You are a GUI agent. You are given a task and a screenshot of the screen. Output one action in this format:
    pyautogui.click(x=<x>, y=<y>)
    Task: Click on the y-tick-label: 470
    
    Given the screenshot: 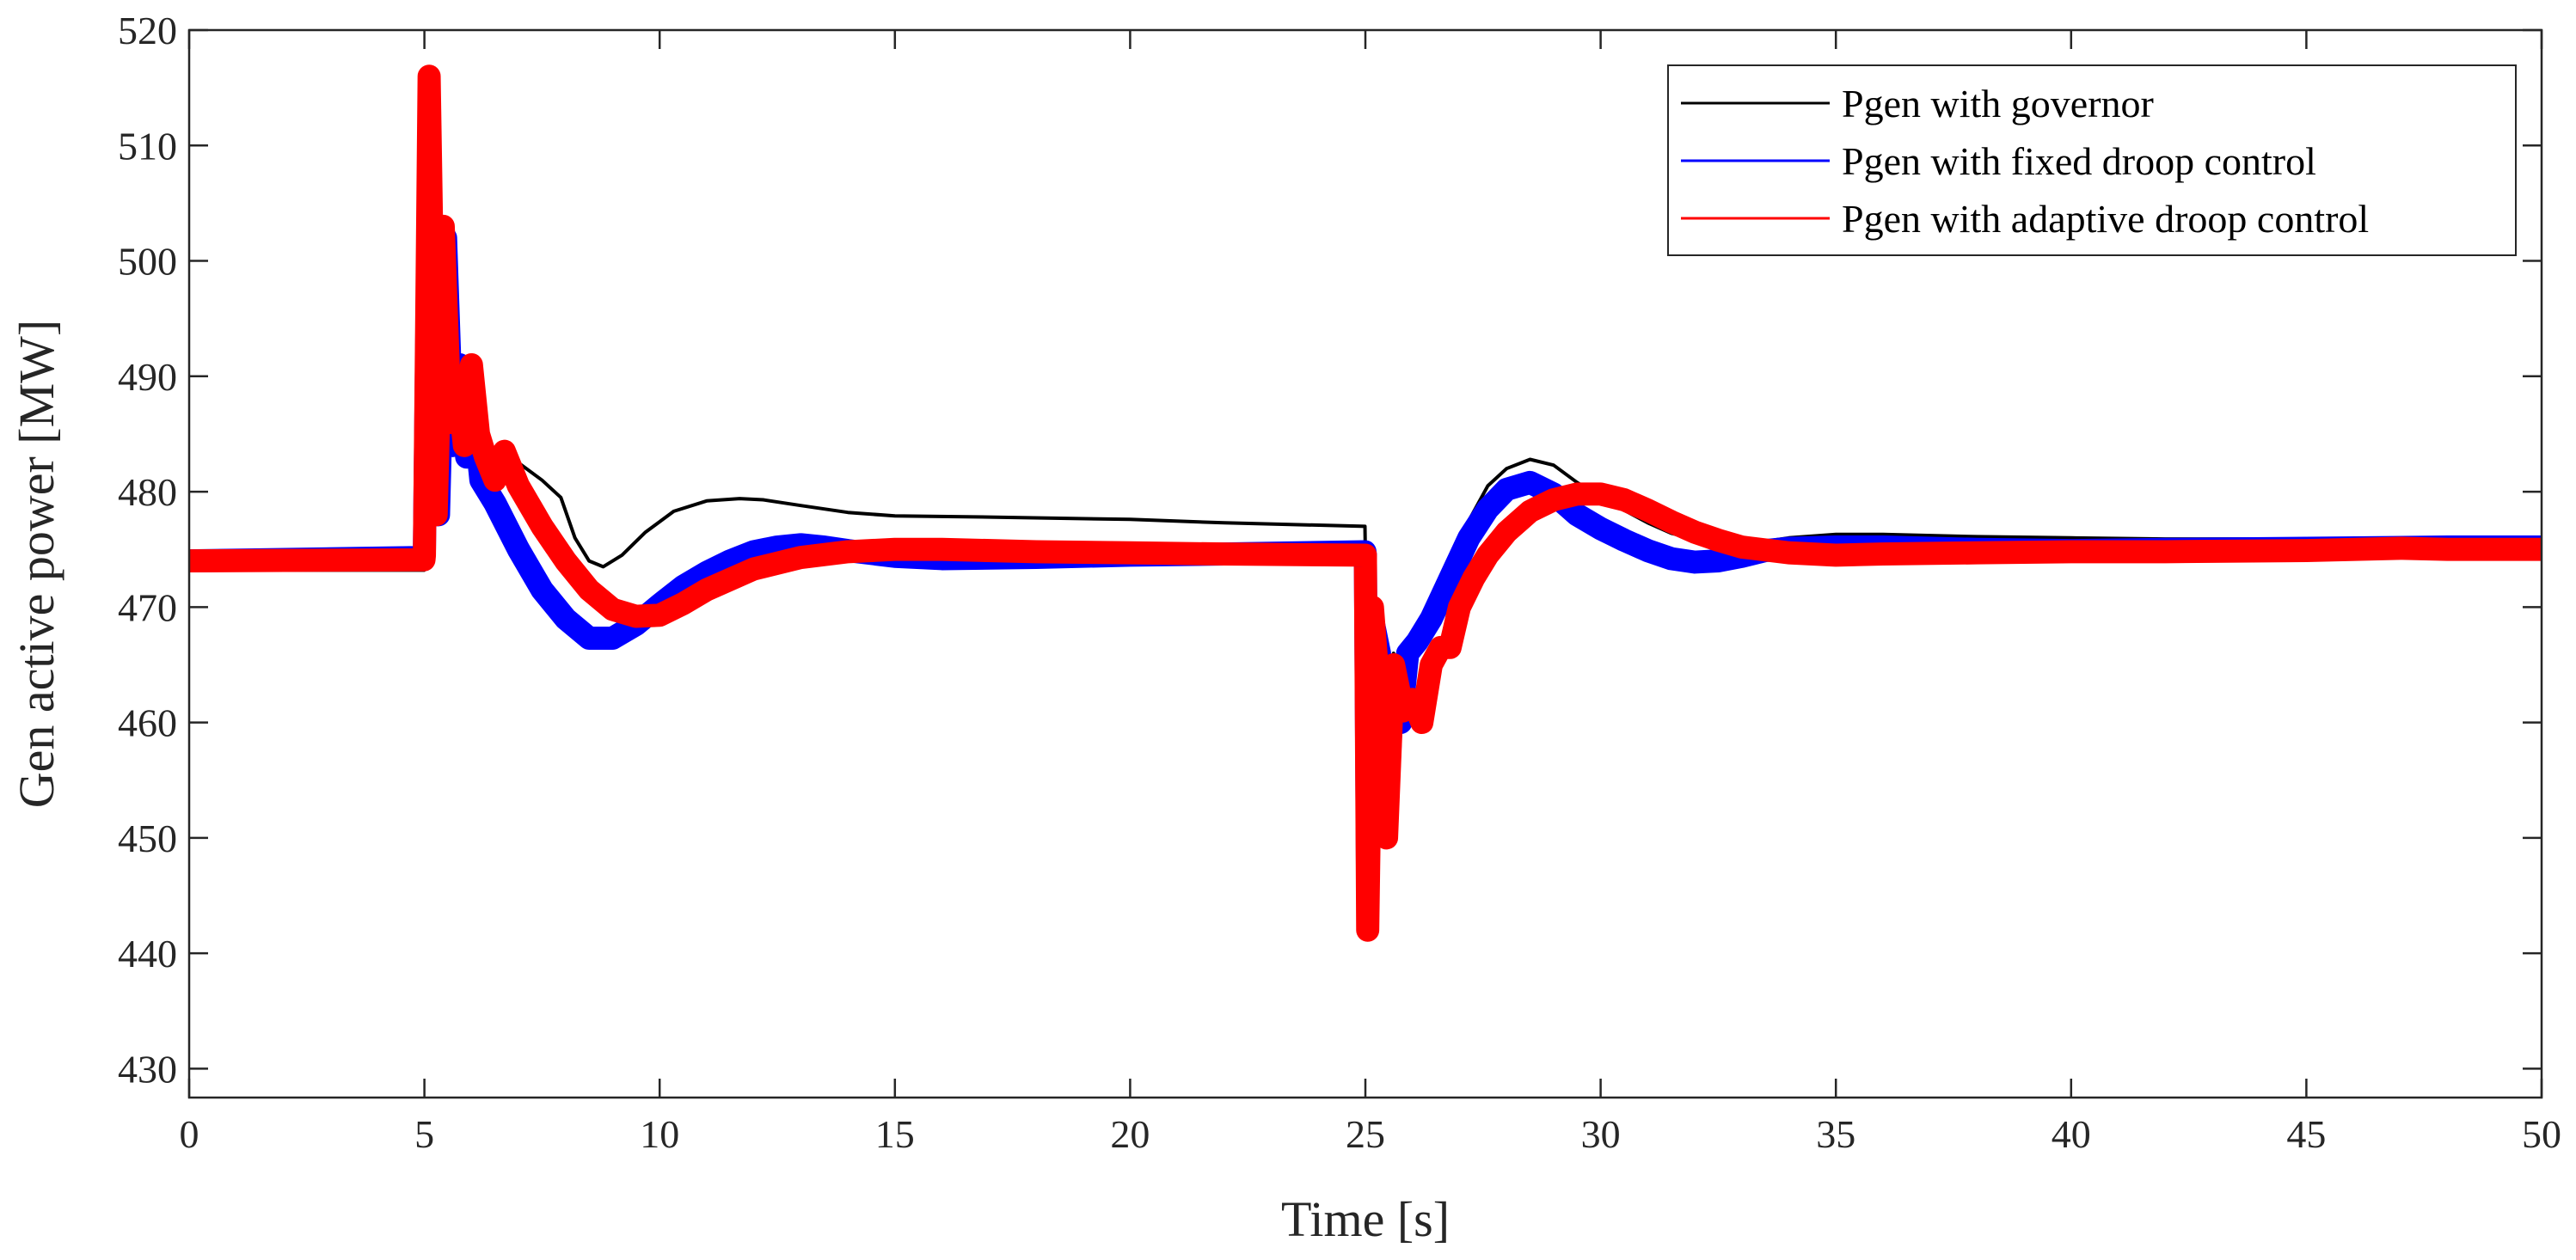 What is the action you would take?
    pyautogui.click(x=147, y=607)
    